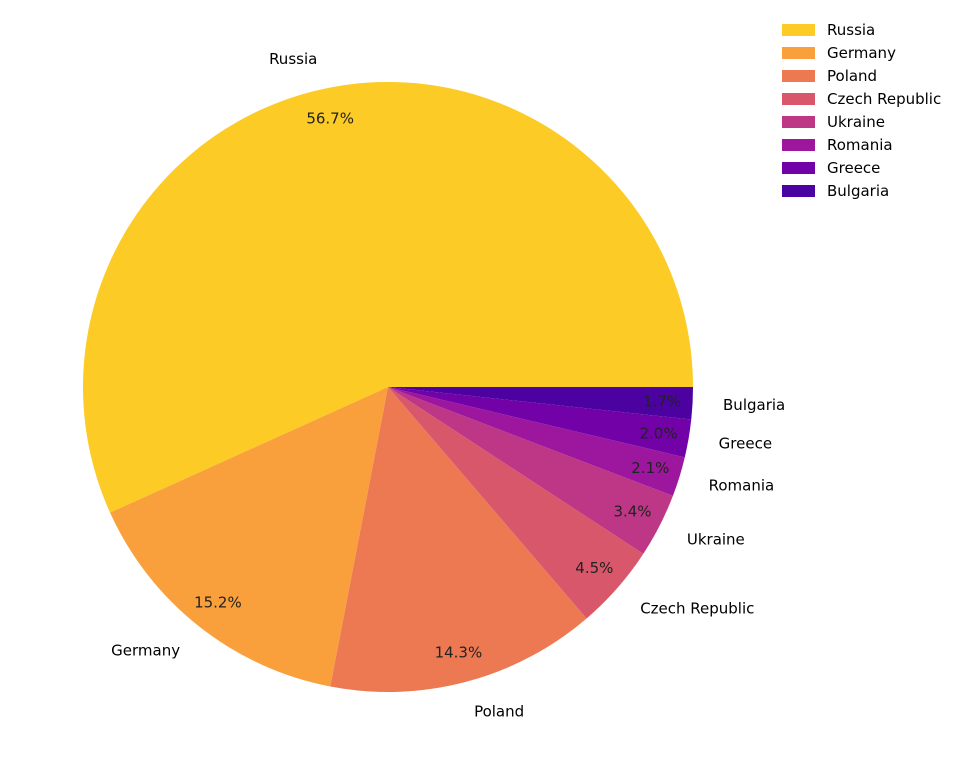  Describe the element at coordinates (249, 537) in the screenshot. I see `pie-slice-germany` at that location.